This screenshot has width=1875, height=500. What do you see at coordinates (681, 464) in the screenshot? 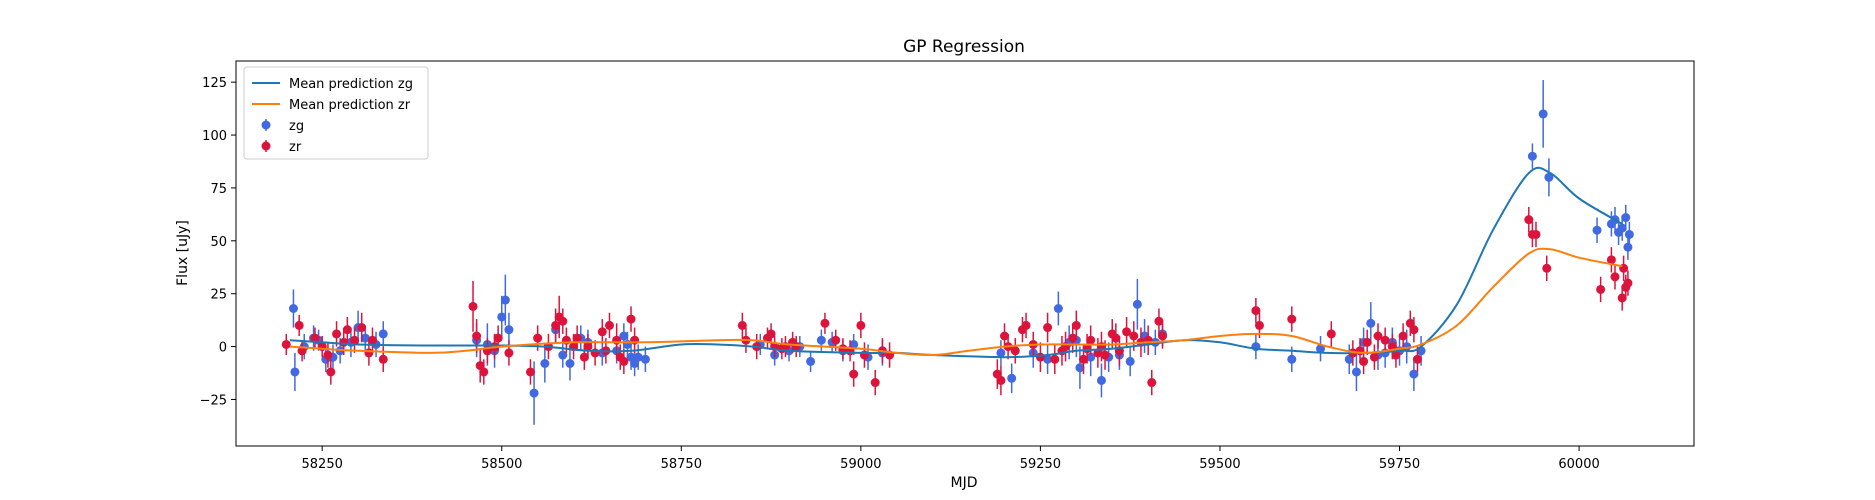
I see `x-tick-label: 58750` at bounding box center [681, 464].